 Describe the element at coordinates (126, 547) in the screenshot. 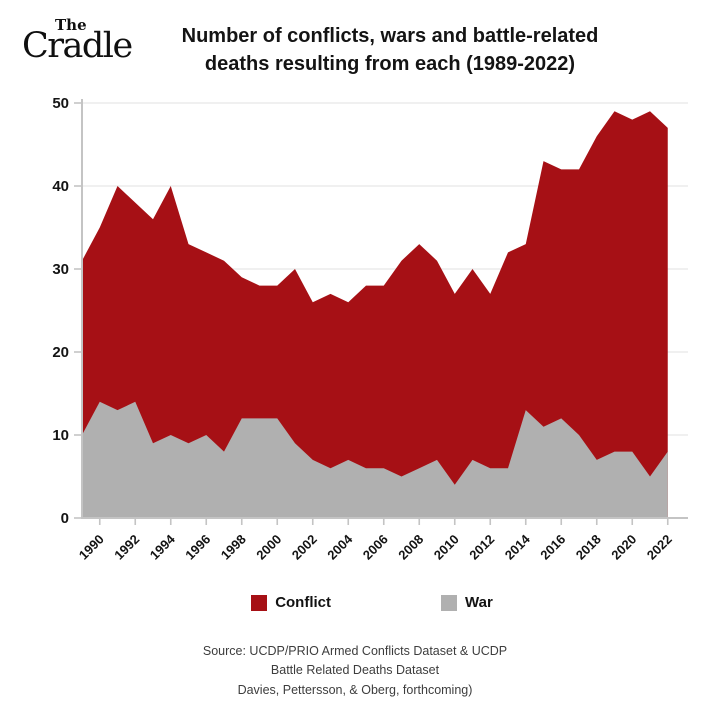

I see `x-tick-label: 1992` at that location.